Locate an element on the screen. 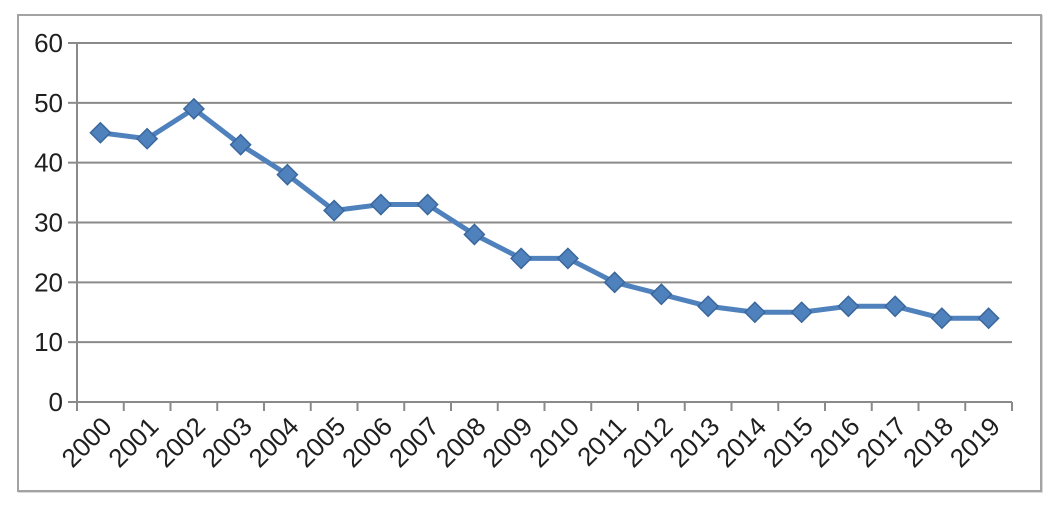 This screenshot has height=513, width=1063. data-point-2015 is located at coordinates (801, 312).